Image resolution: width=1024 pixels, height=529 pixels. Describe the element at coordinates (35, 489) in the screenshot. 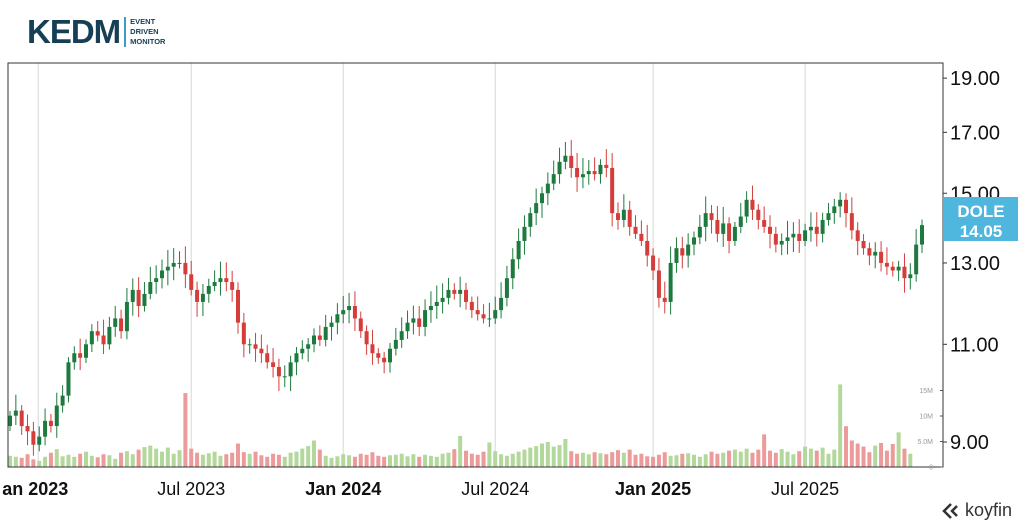

I see `x-tick-label: an 2023` at that location.